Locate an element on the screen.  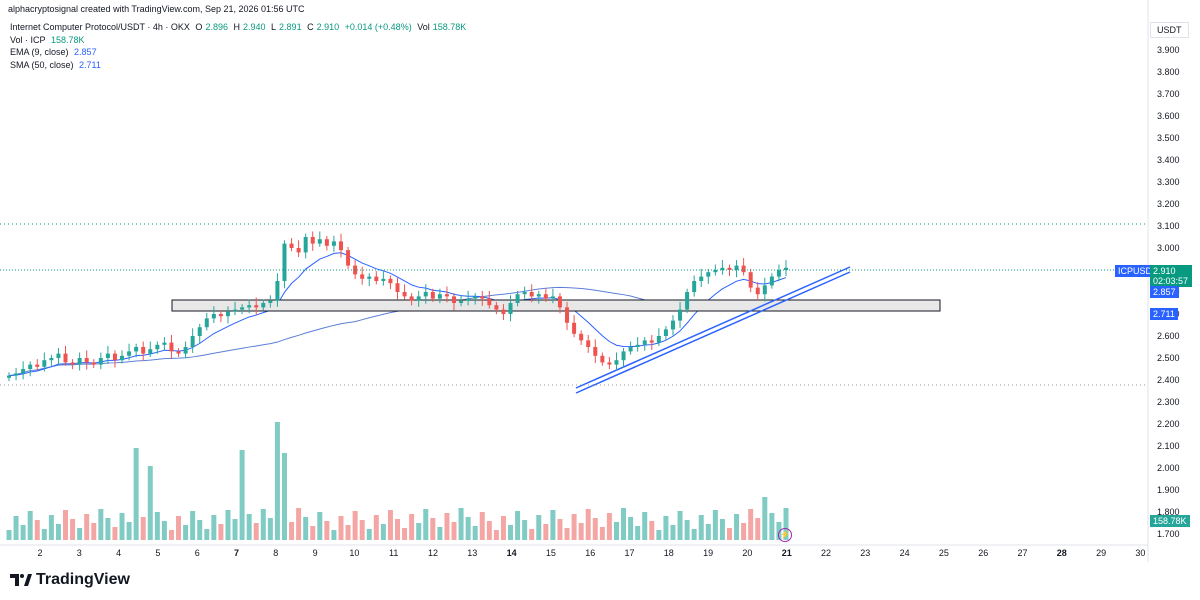
time-tick-label: 16 is located at coordinates (590, 553).